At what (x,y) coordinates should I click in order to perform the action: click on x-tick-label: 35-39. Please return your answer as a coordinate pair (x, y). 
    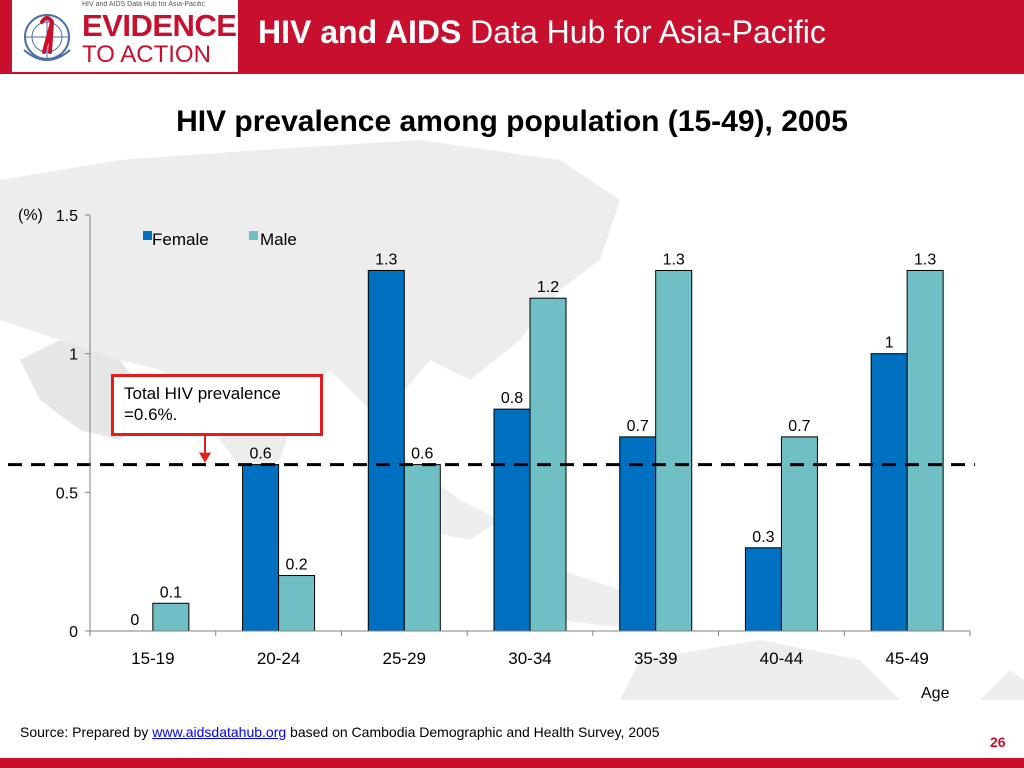
    Looking at the image, I should click on (655, 658).